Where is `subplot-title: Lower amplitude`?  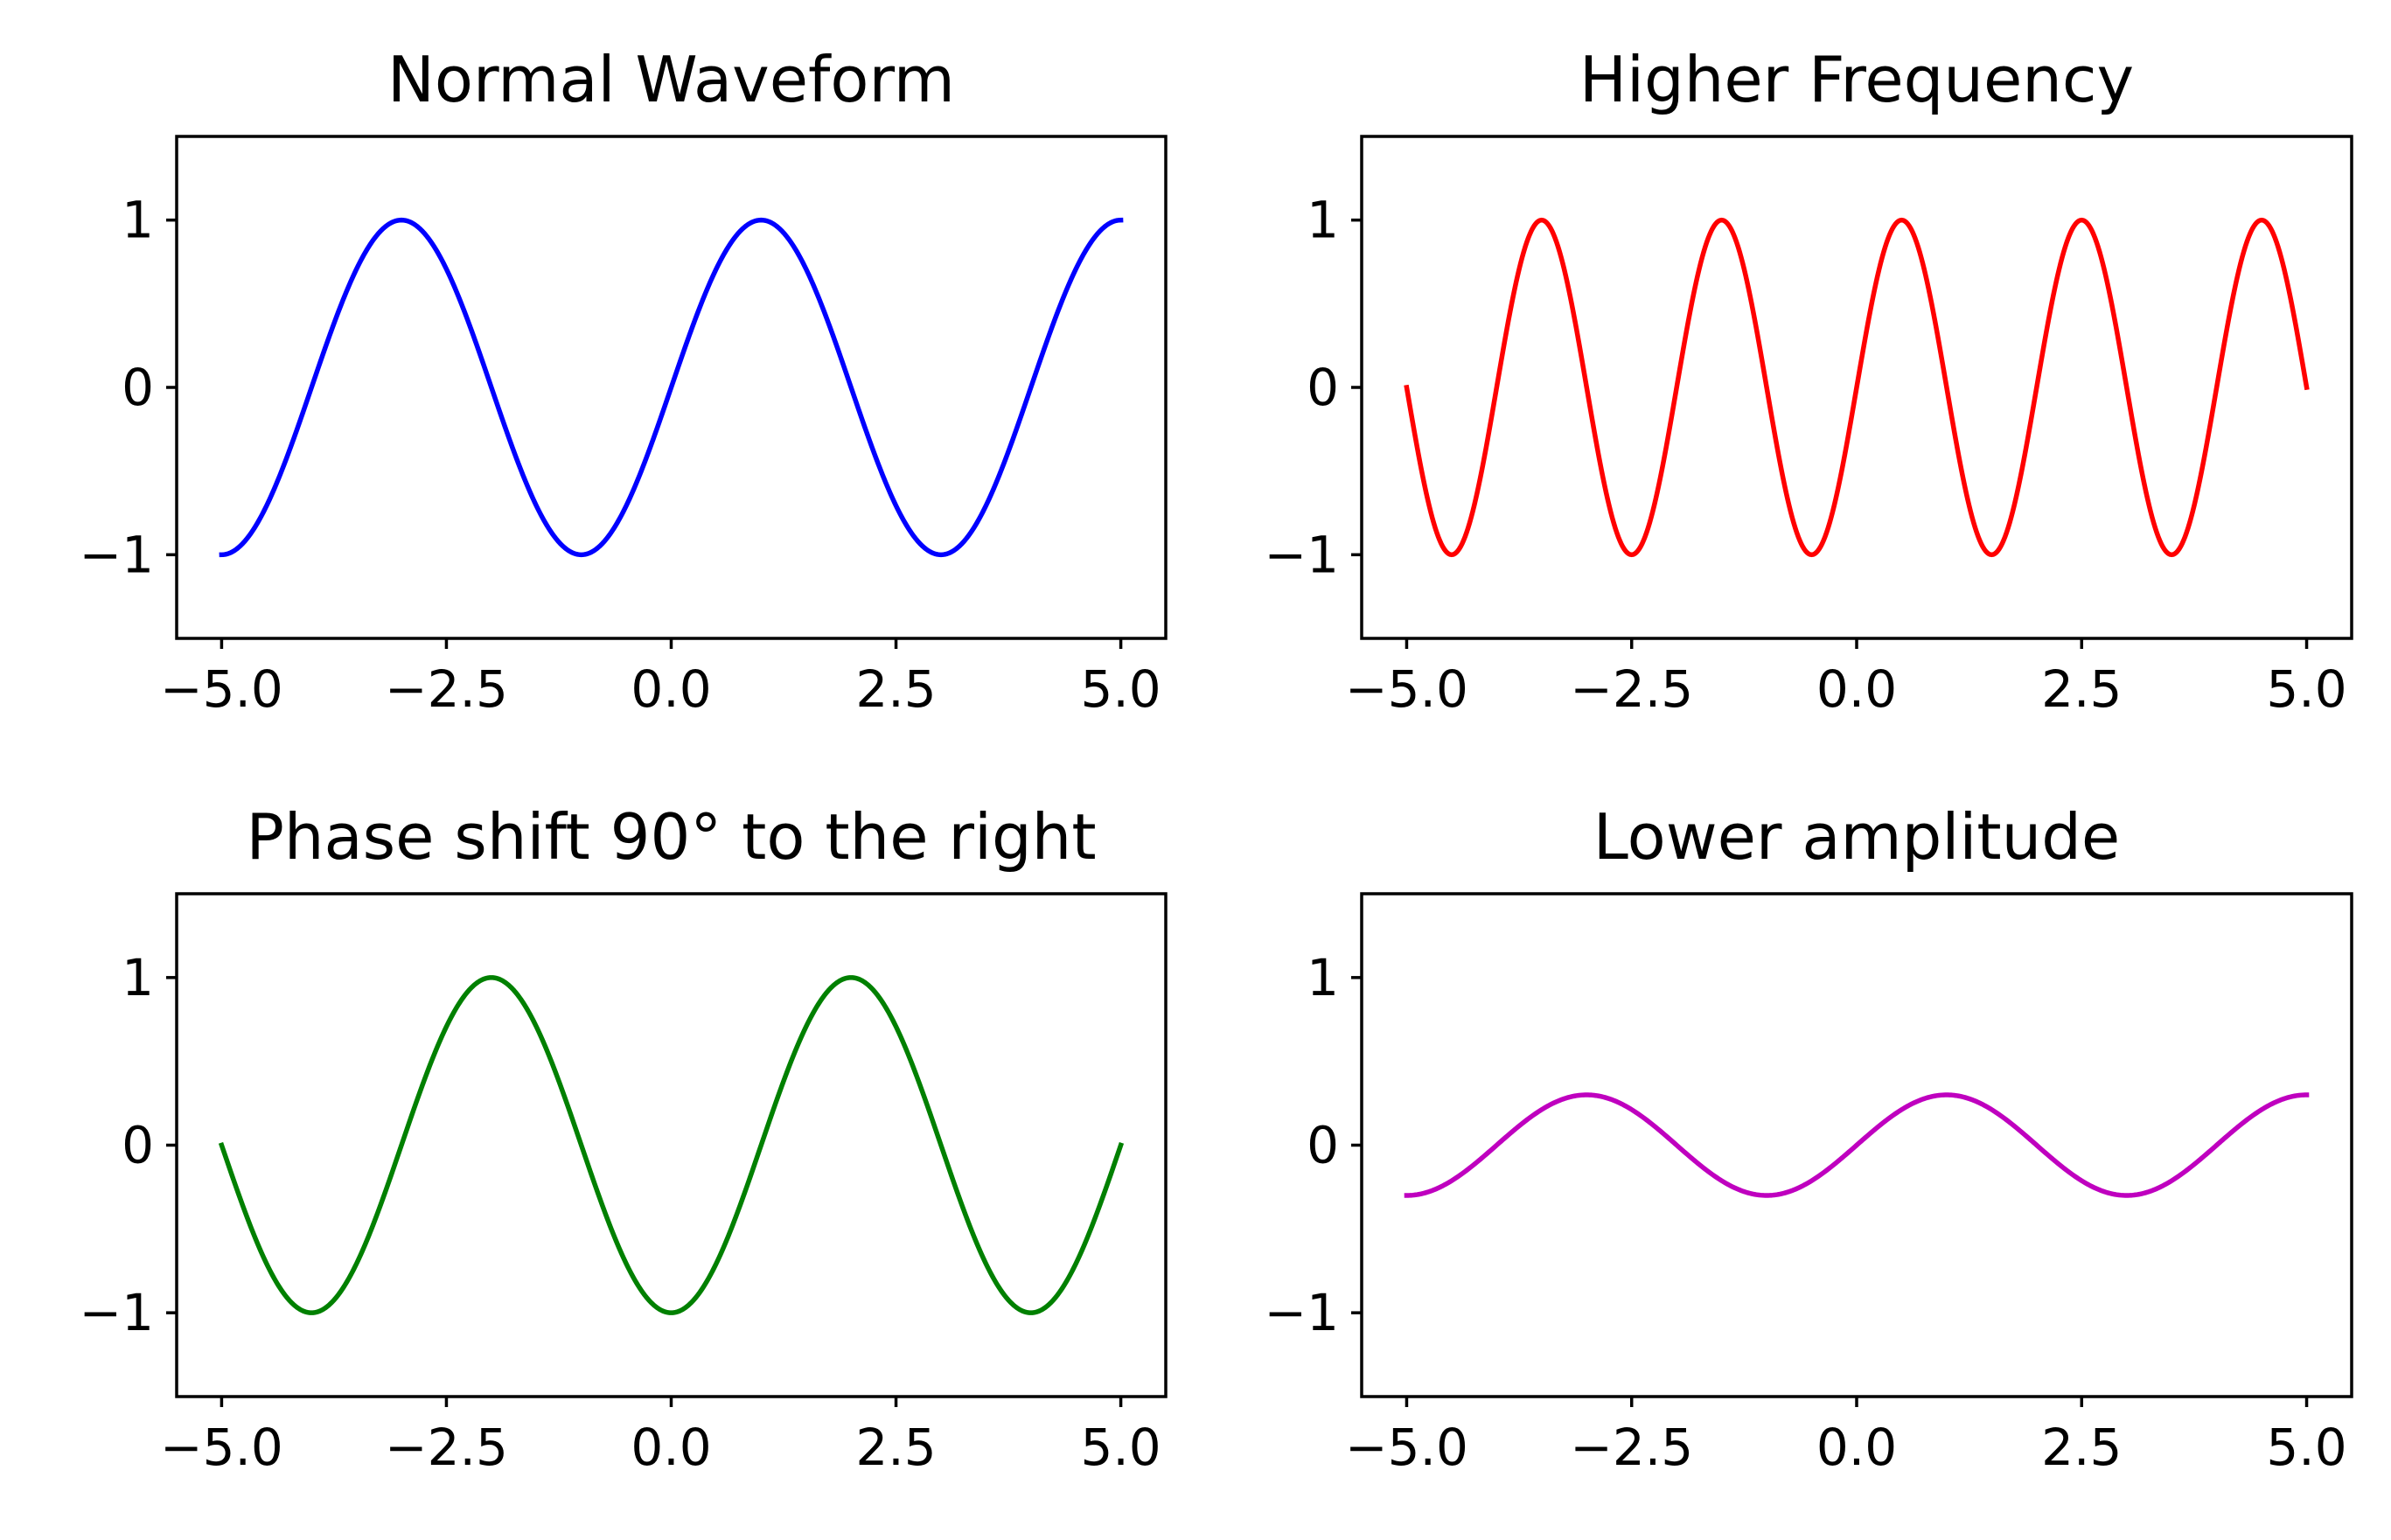
subplot-title: Lower amplitude is located at coordinates (1856, 837).